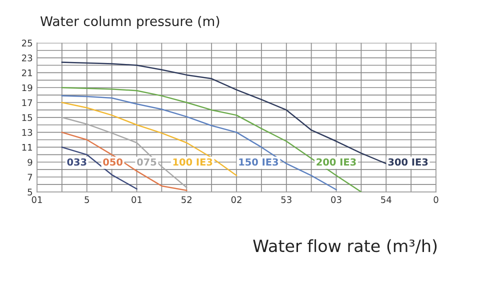  What do you see at coordinates (86, 200) in the screenshot?
I see `x-tick-label: 5` at bounding box center [86, 200].